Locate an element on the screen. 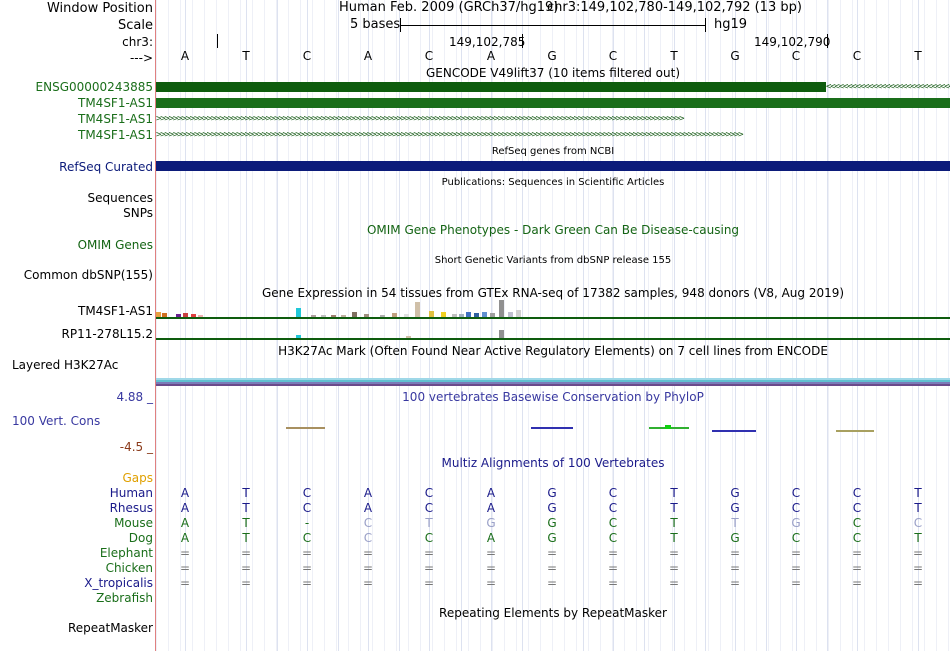 The width and height of the screenshot is (950, 651). repeatmasker-label: RepeatMasker is located at coordinates (110, 628).